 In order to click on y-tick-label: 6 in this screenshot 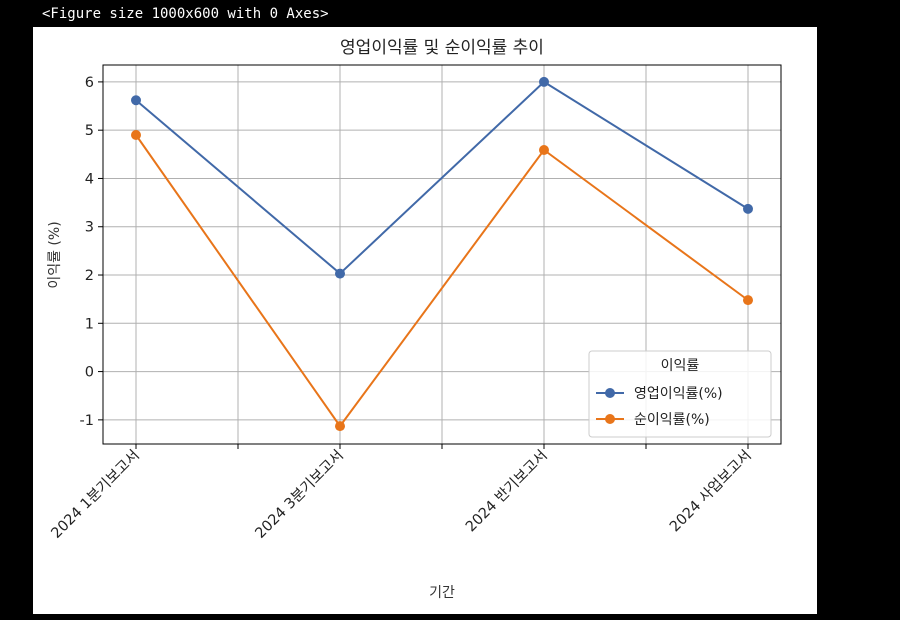, I will do `click(89, 83)`.